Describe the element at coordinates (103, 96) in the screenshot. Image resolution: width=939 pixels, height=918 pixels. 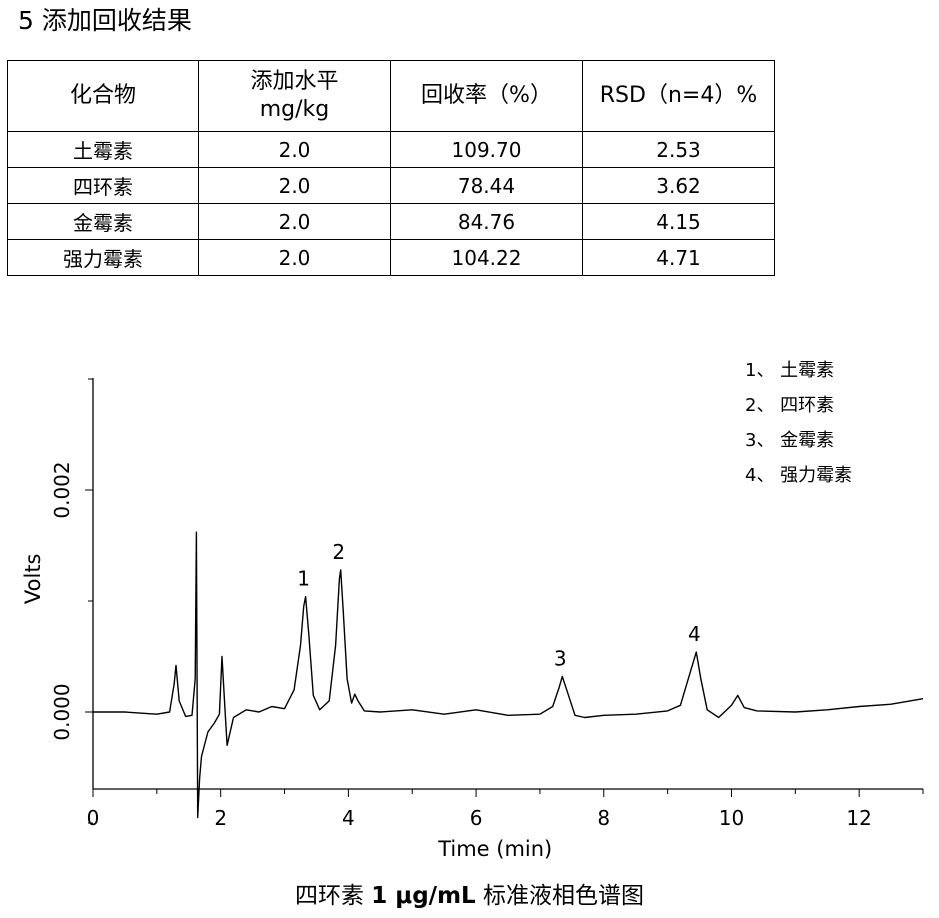
I see `header-compound: 化合物` at that location.